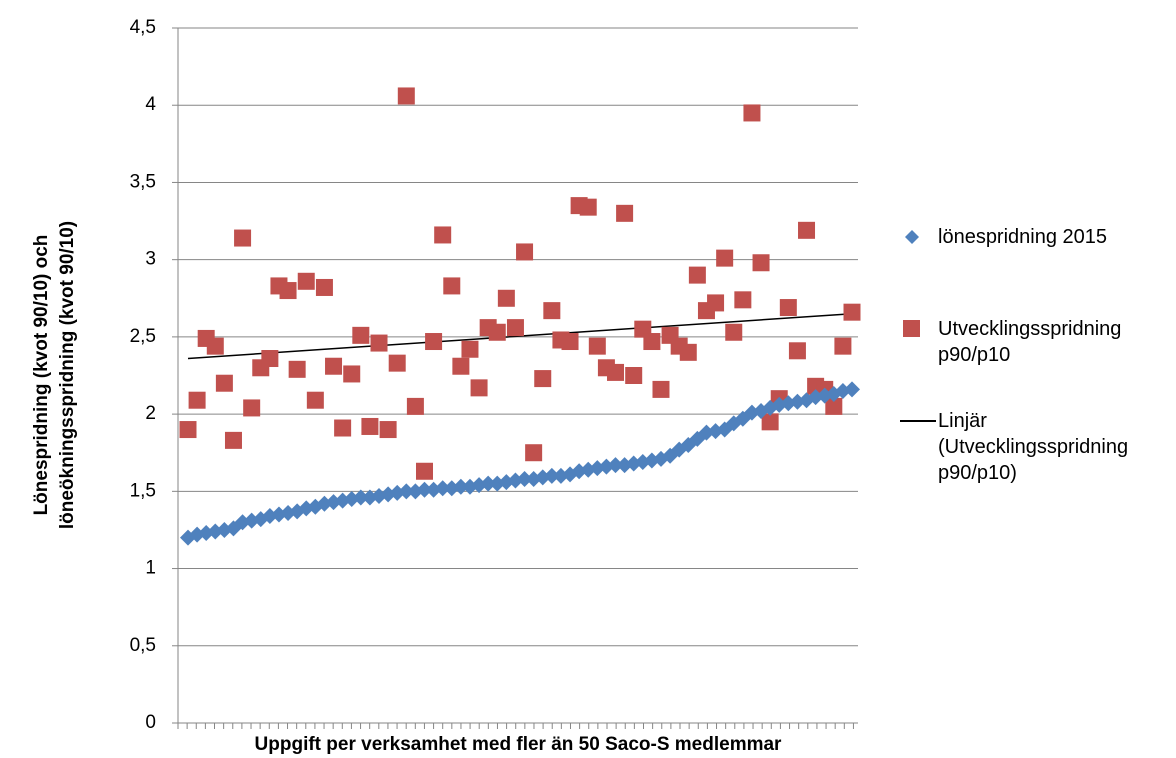  What do you see at coordinates (143, 490) in the screenshot?
I see `y-tick-label: 1,5` at bounding box center [143, 490].